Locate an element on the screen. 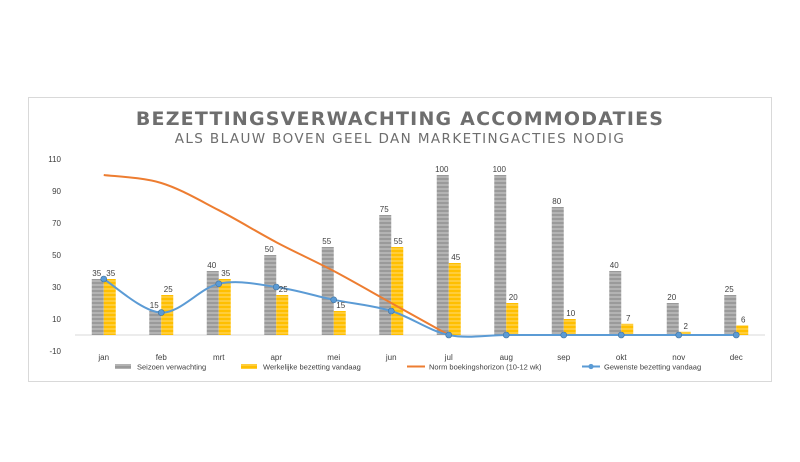 This screenshot has height=462, width=800. bar-data-label: 6 is located at coordinates (743, 319).